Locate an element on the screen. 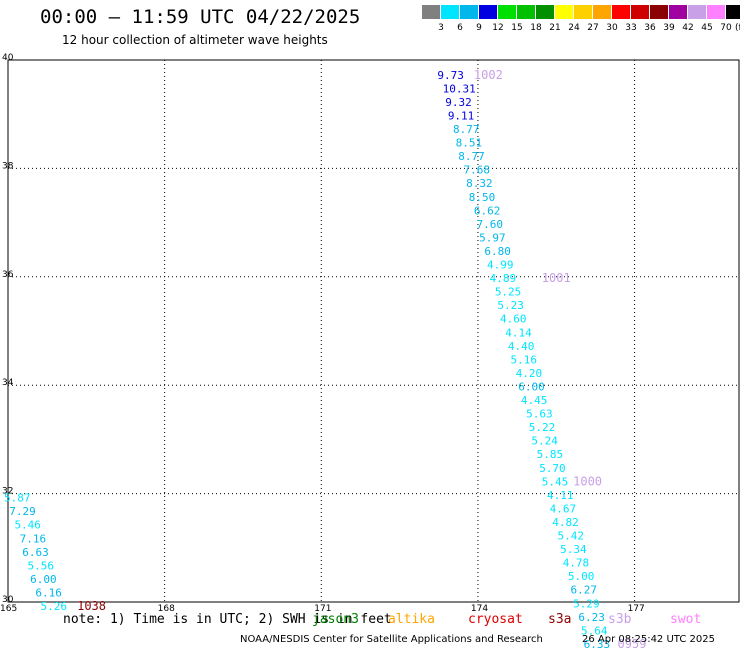 The width and height of the screenshot is (740, 650). swh-value-label: 8.50 is located at coordinates (482, 197).